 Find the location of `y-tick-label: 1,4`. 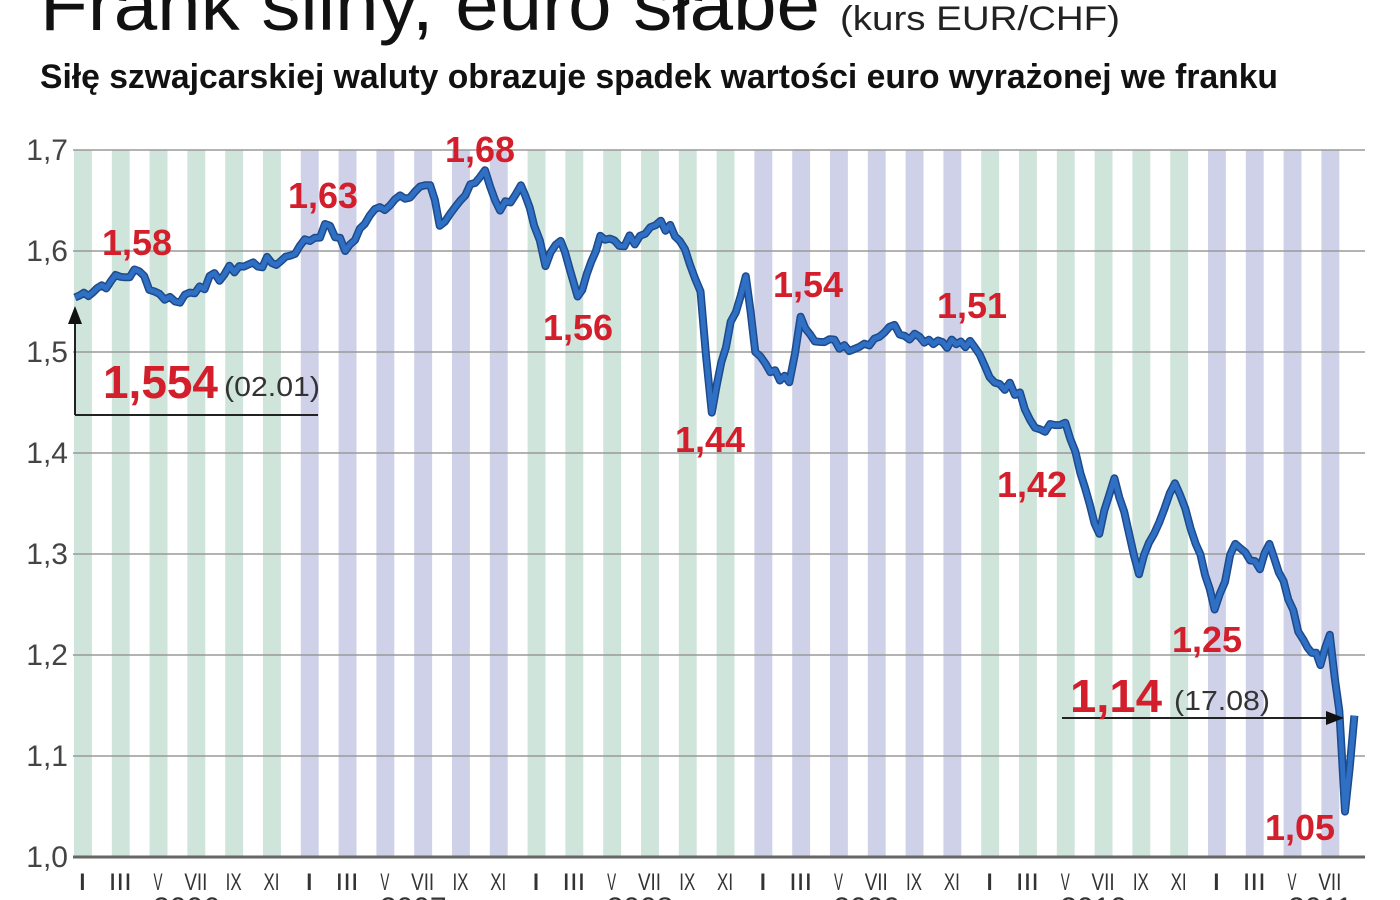

y-tick-label: 1,4 is located at coordinates (47, 453).